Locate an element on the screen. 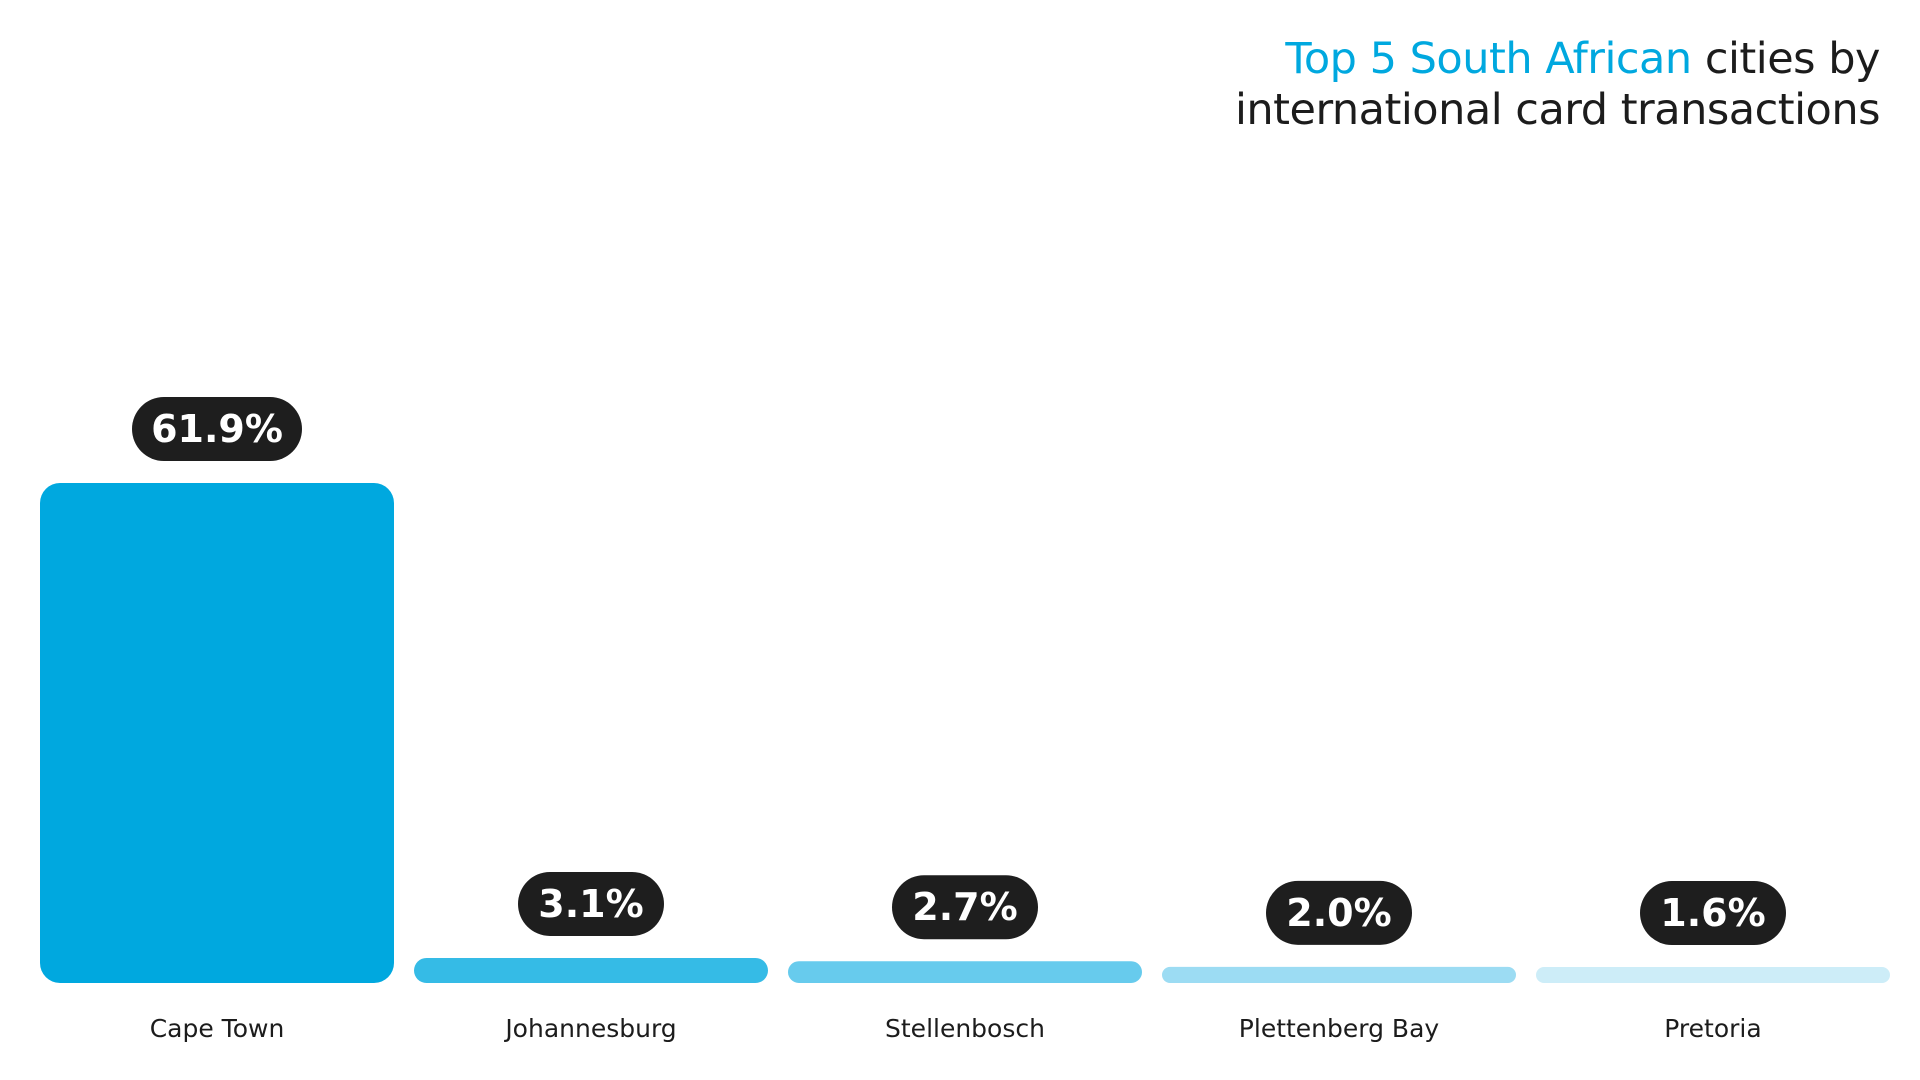 Image resolution: width=1920 pixels, height=1080 pixels. data-label: 2.0% is located at coordinates (1338, 913).